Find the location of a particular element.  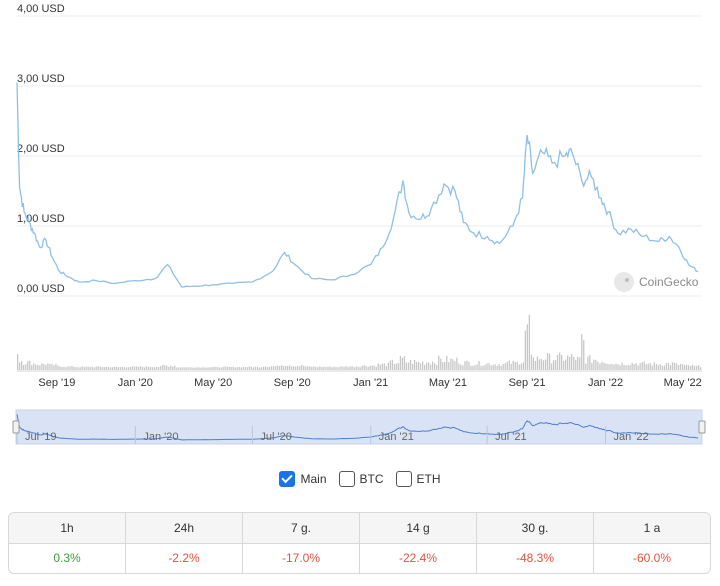

navigator-right-handle is located at coordinates (702, 427).